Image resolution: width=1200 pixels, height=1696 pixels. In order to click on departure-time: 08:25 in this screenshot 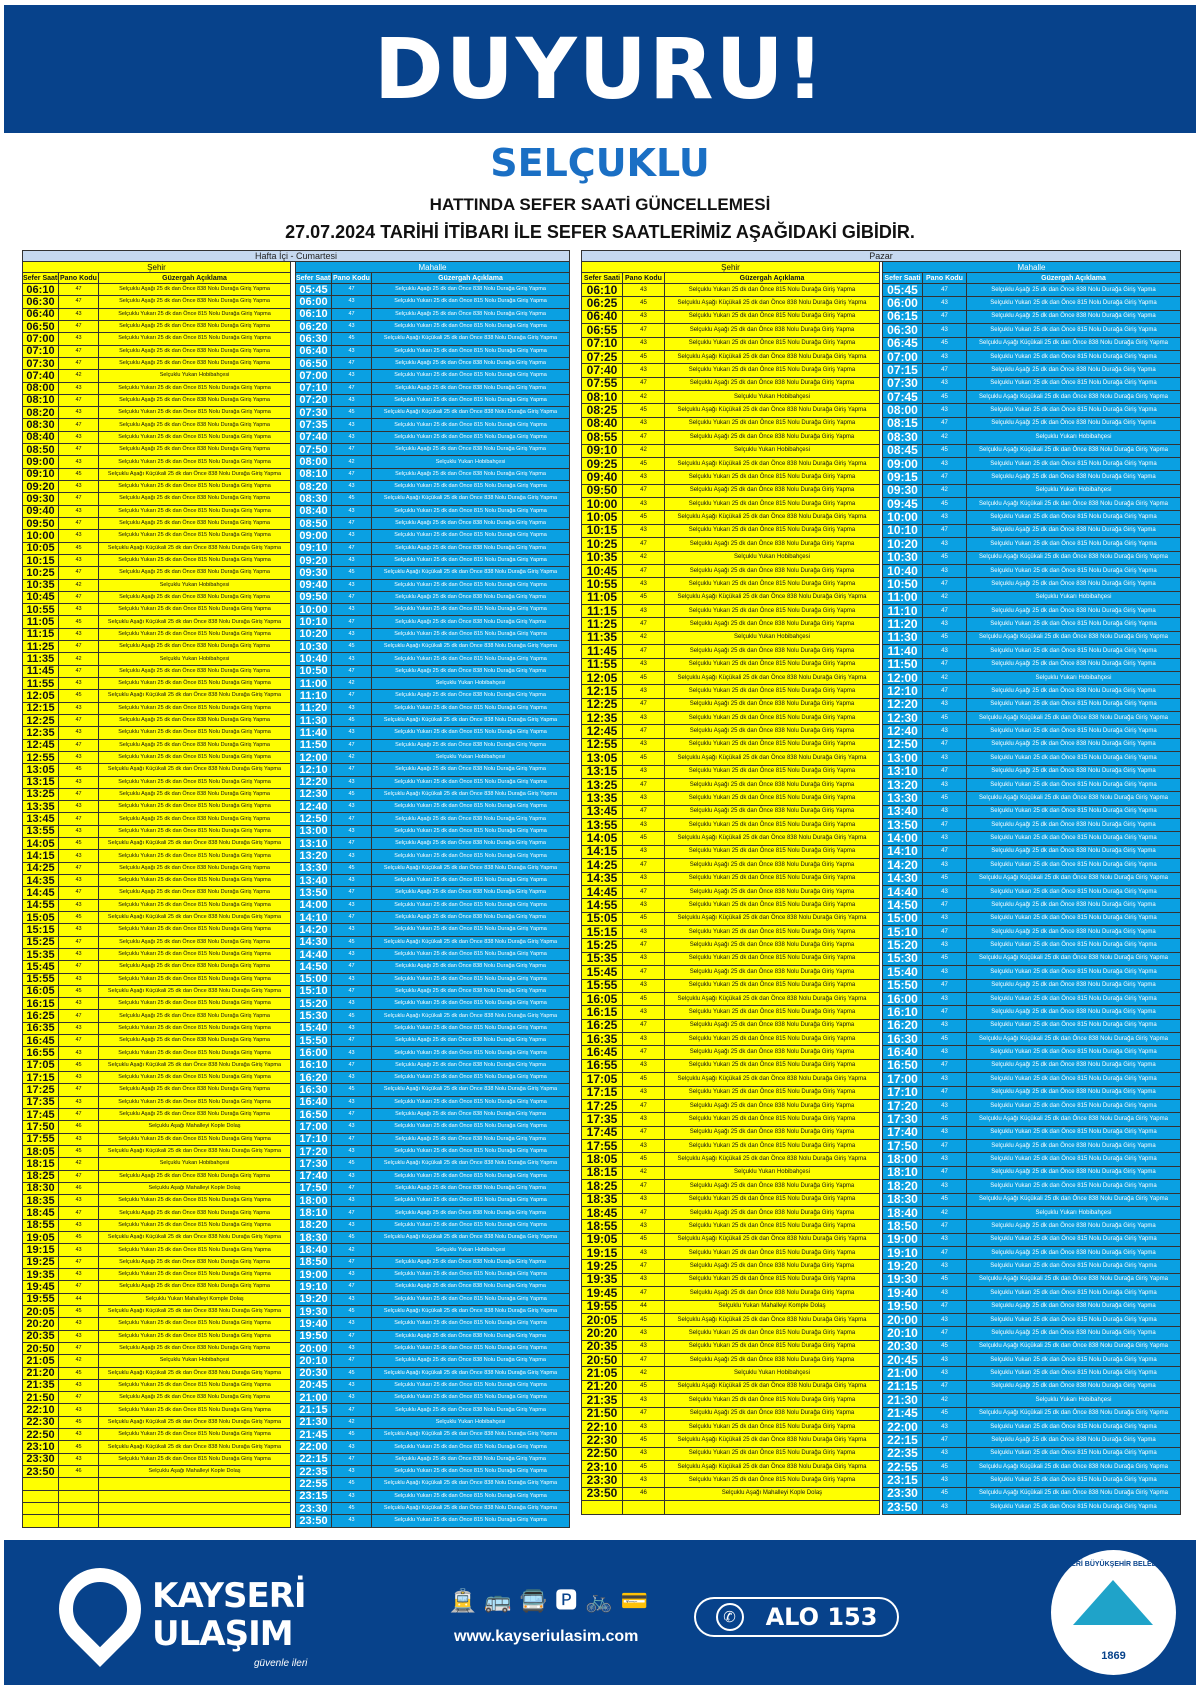, I will do `click(602, 410)`.